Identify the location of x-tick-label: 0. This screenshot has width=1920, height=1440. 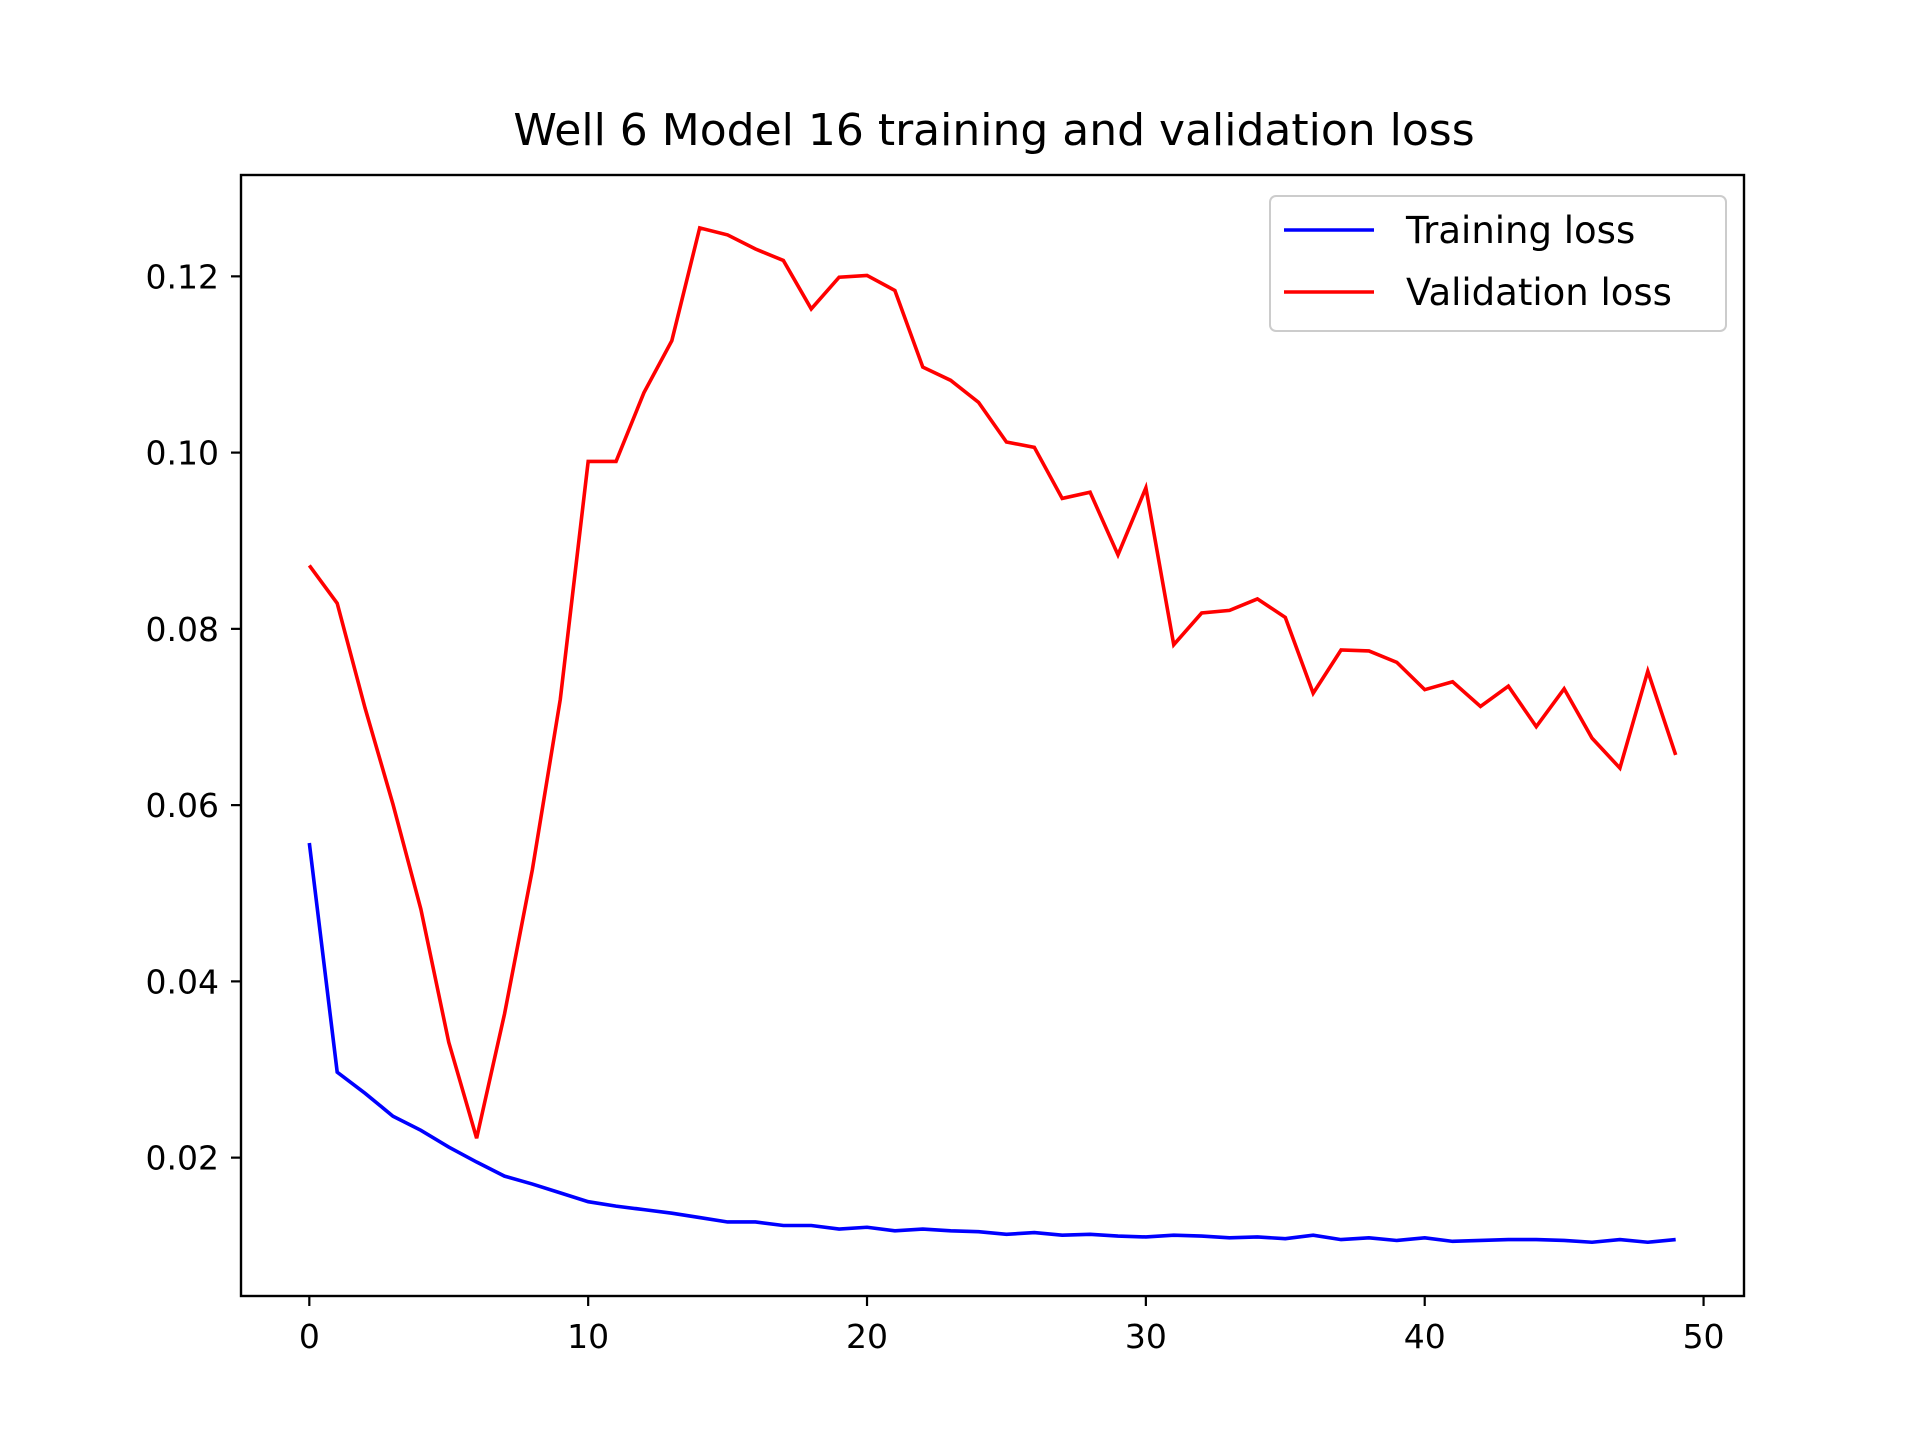
(309, 1336).